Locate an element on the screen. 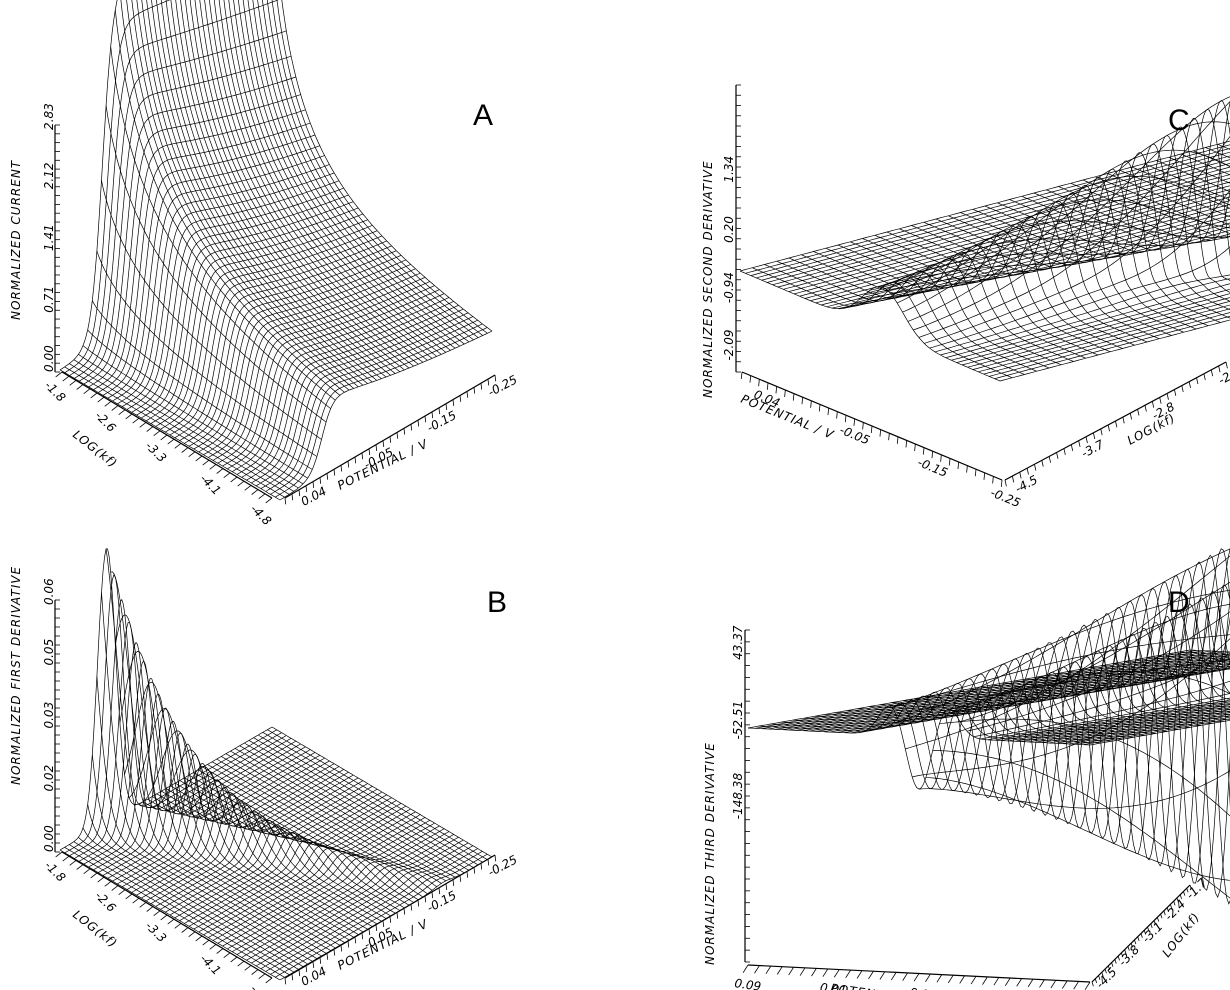  y-tick-label: -3.1 is located at coordinates (1152, 932).